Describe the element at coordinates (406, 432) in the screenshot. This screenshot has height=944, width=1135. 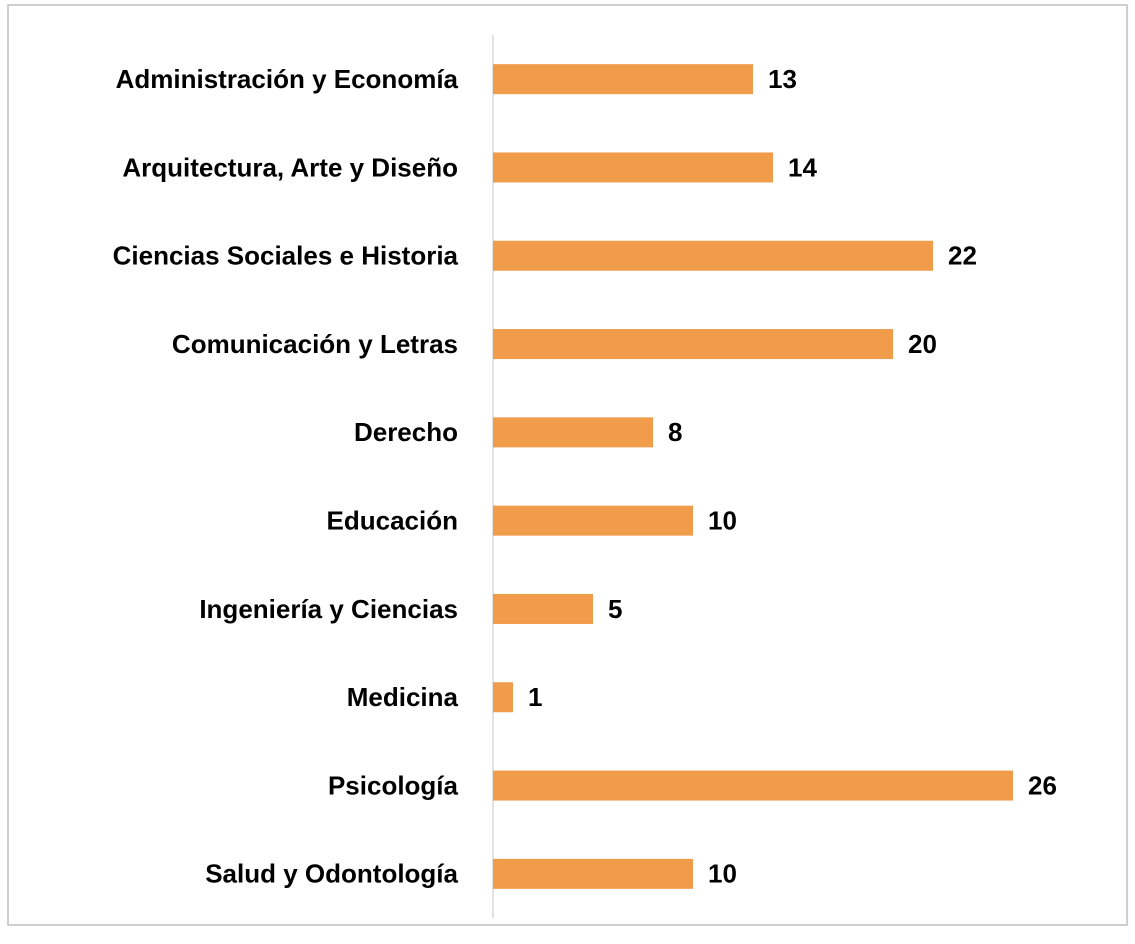
I see `y-tick-label: Derecho` at that location.